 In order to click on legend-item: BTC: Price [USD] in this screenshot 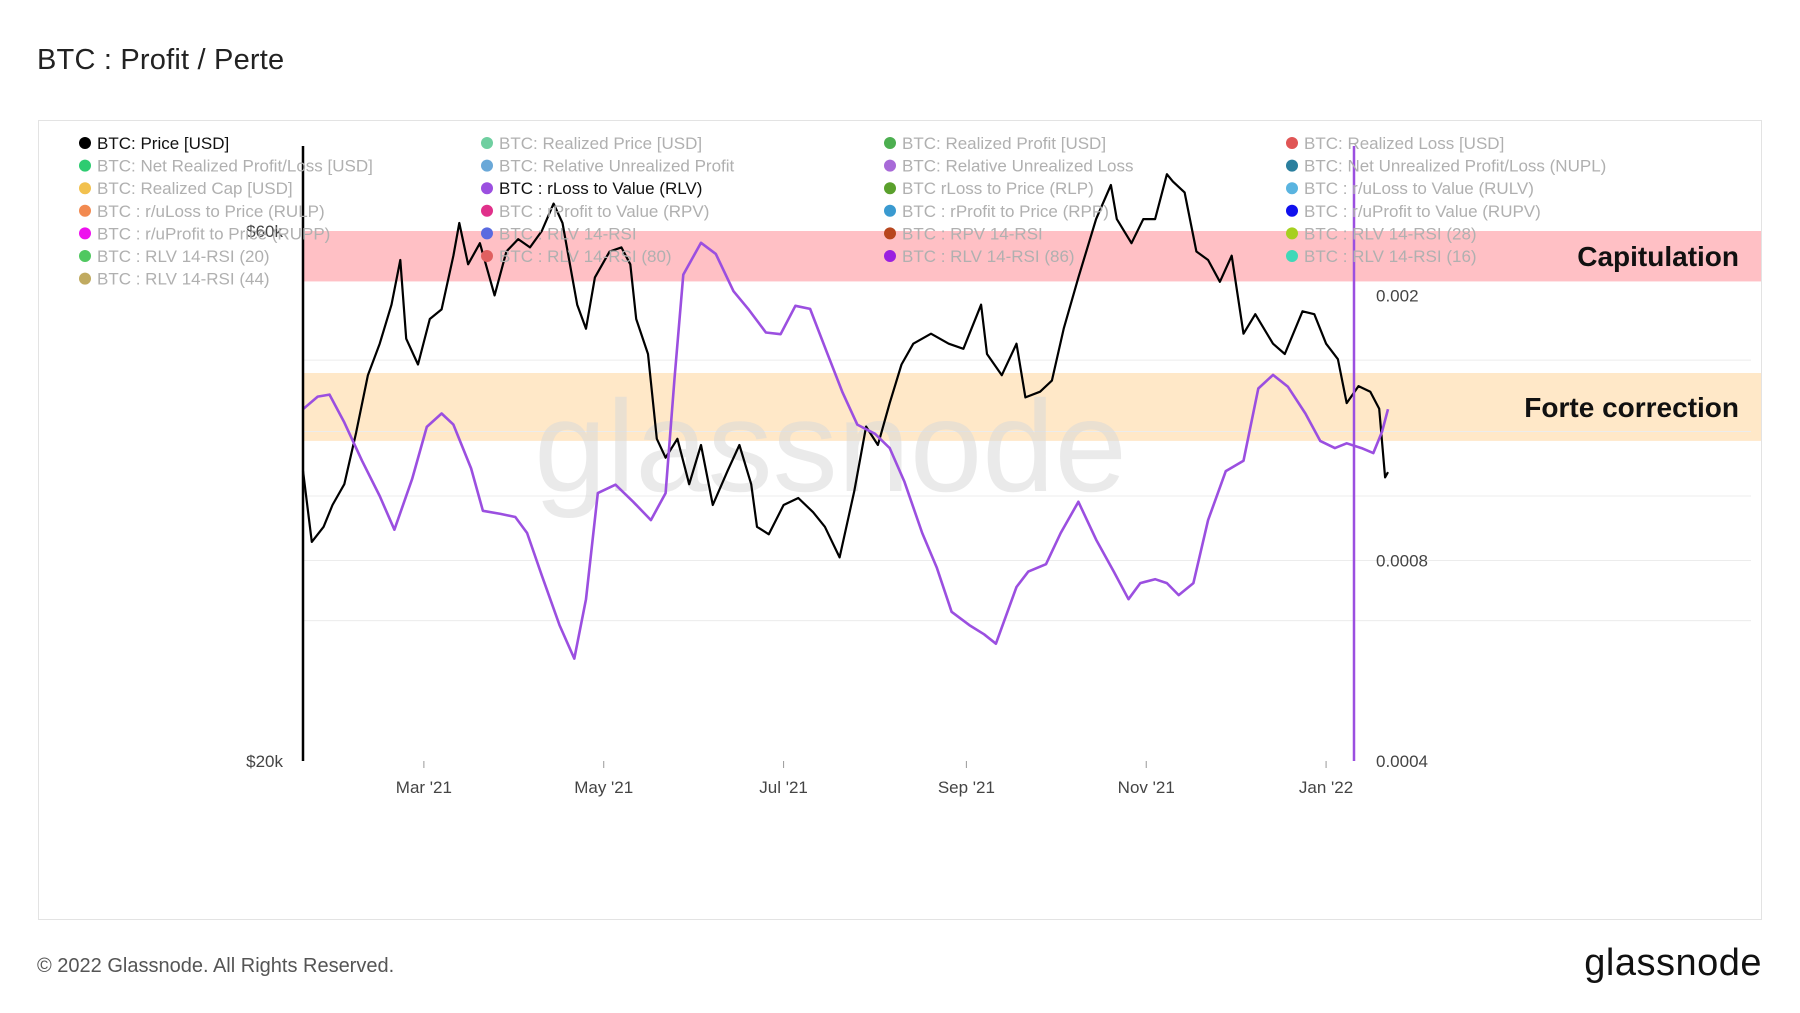, I will do `click(154, 143)`.